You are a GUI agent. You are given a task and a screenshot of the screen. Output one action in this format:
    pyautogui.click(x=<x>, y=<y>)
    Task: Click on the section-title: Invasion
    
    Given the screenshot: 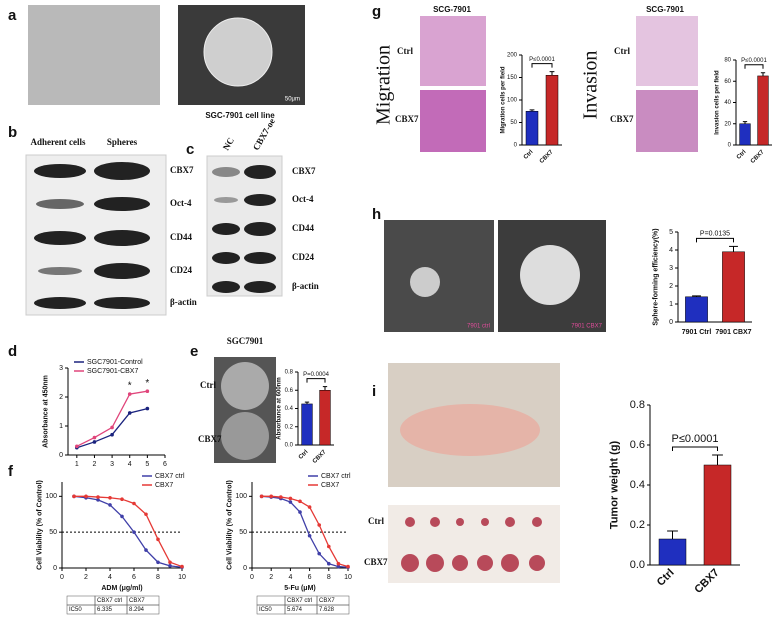 What is the action you would take?
    pyautogui.click(x=591, y=85)
    